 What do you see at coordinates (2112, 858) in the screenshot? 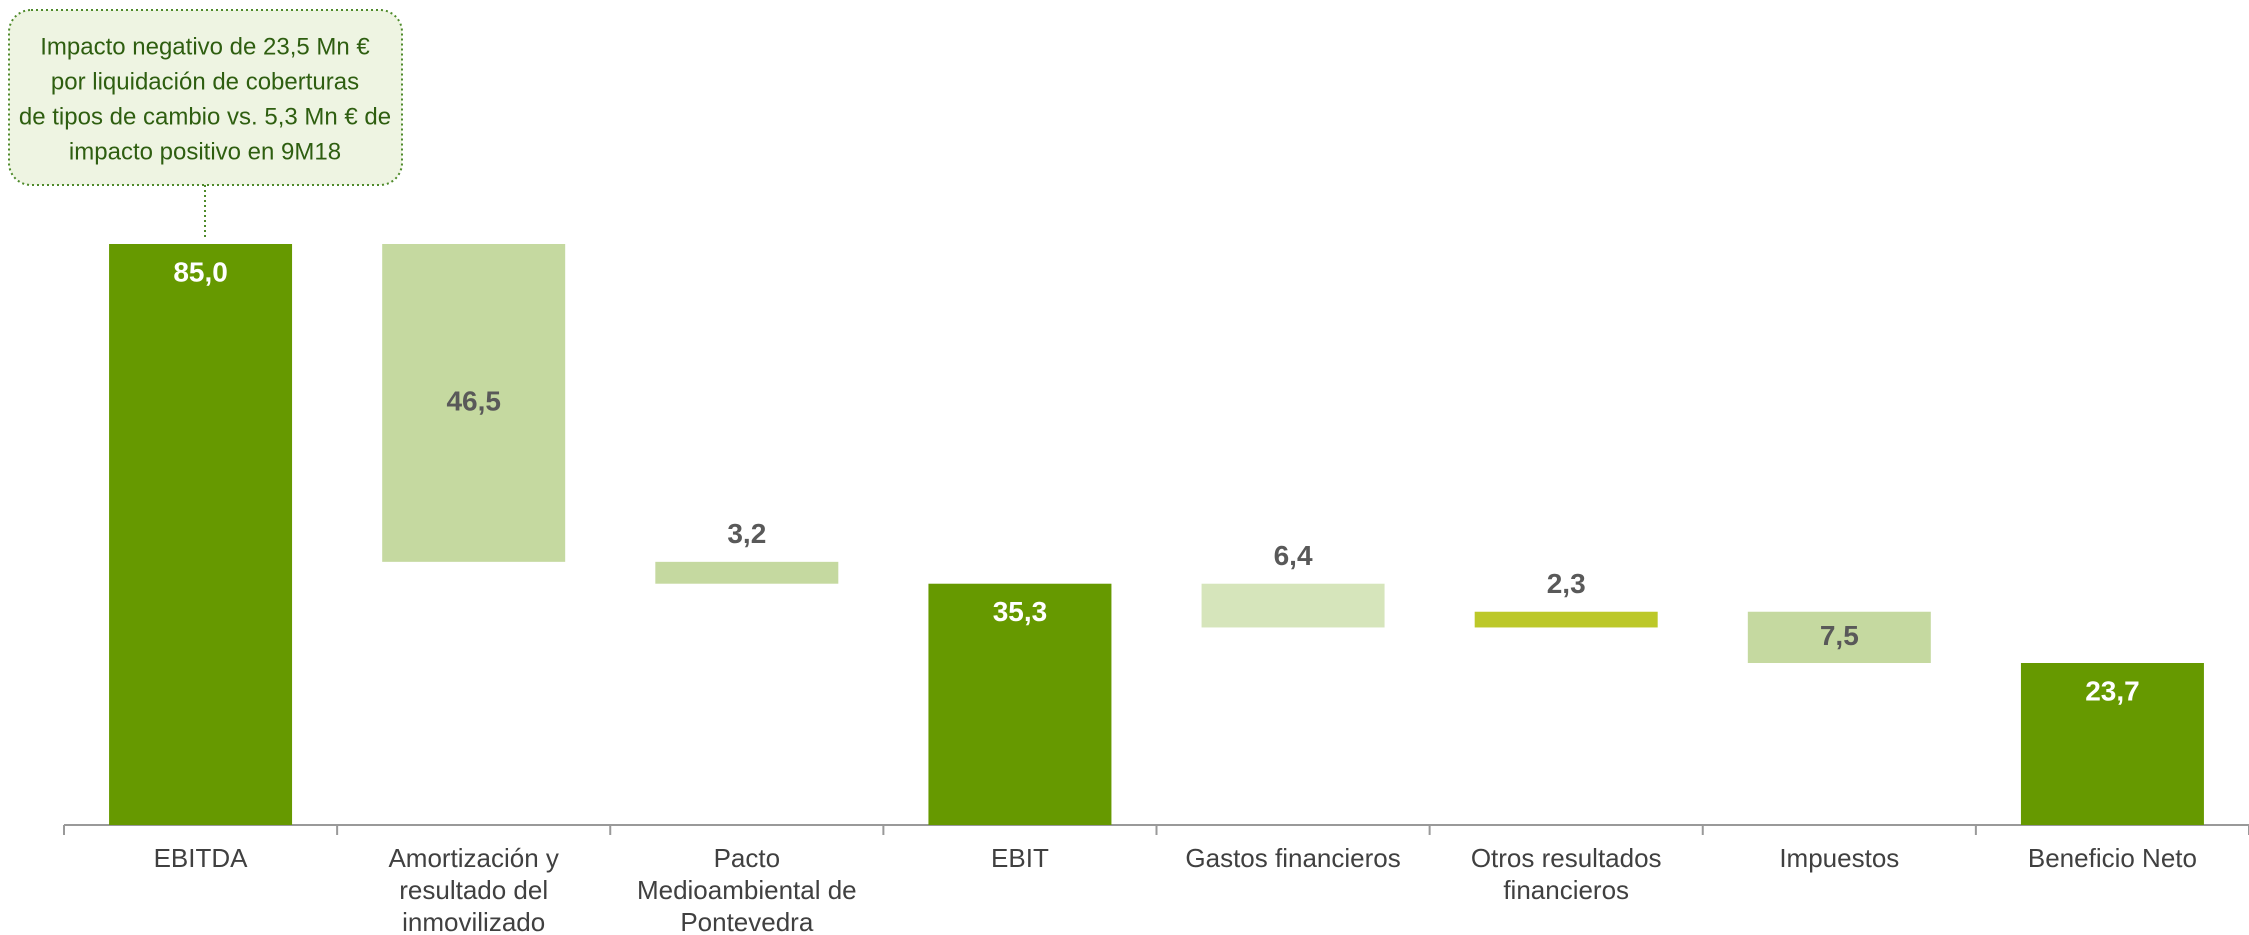
I see `x-tick-label: Beneficio Neto` at bounding box center [2112, 858].